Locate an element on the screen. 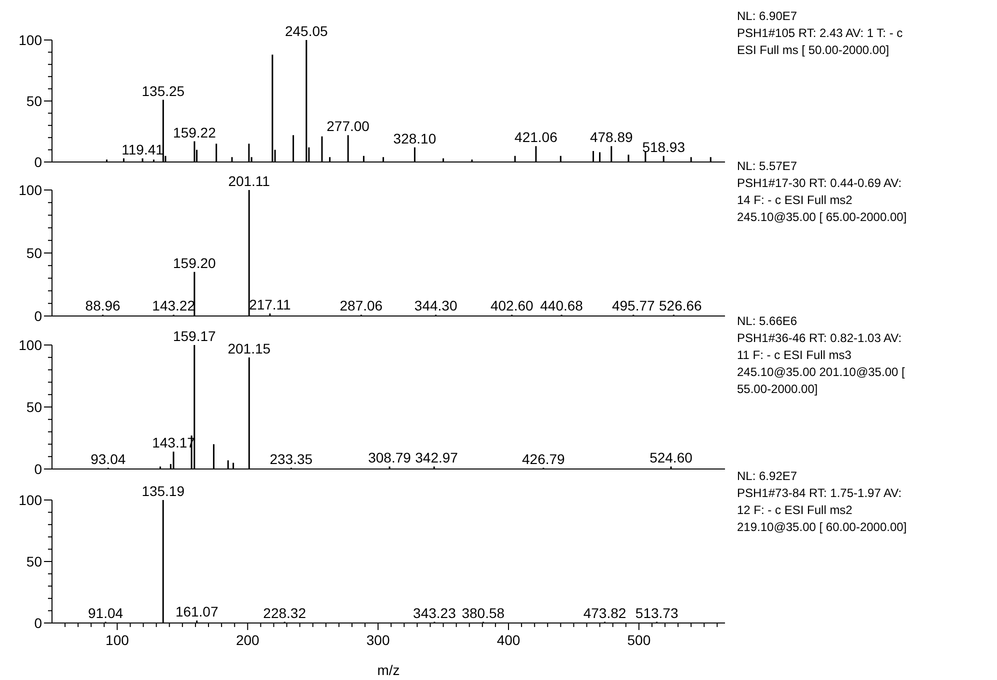  annotation: 161.07 is located at coordinates (196, 612).